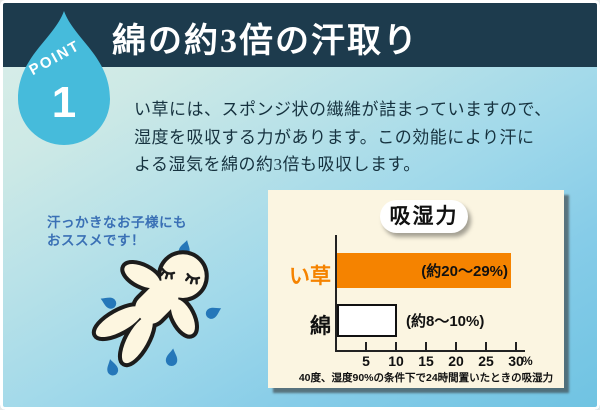  I want to click on note-line-1: 汗っかきなお子様にも, so click(117, 222).